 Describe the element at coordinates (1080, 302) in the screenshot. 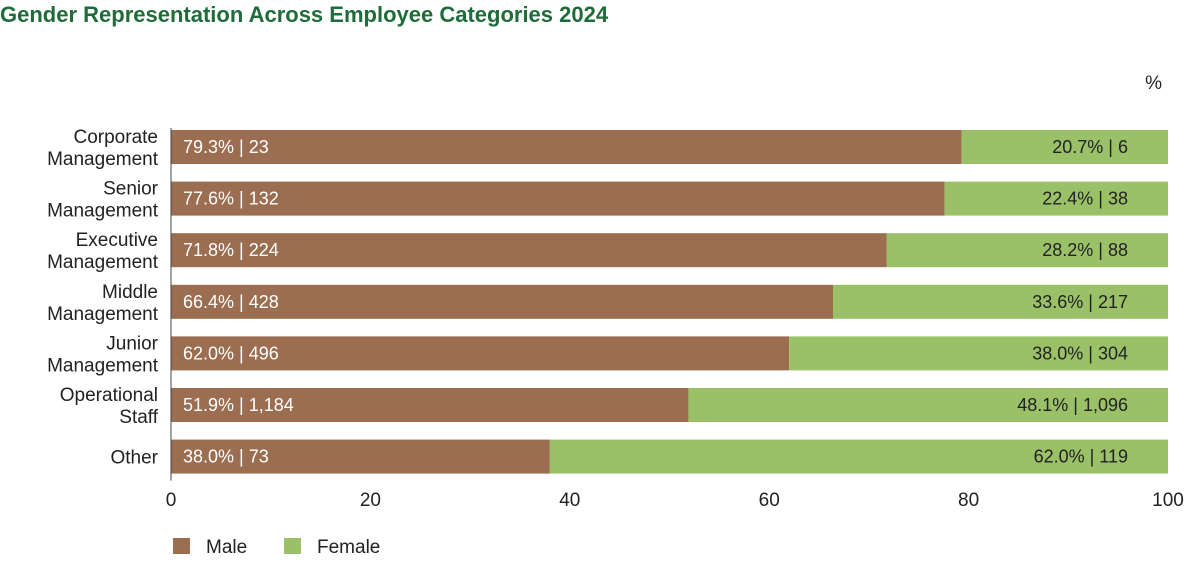

I see `female-data-label-3: 33.6% | 217` at that location.